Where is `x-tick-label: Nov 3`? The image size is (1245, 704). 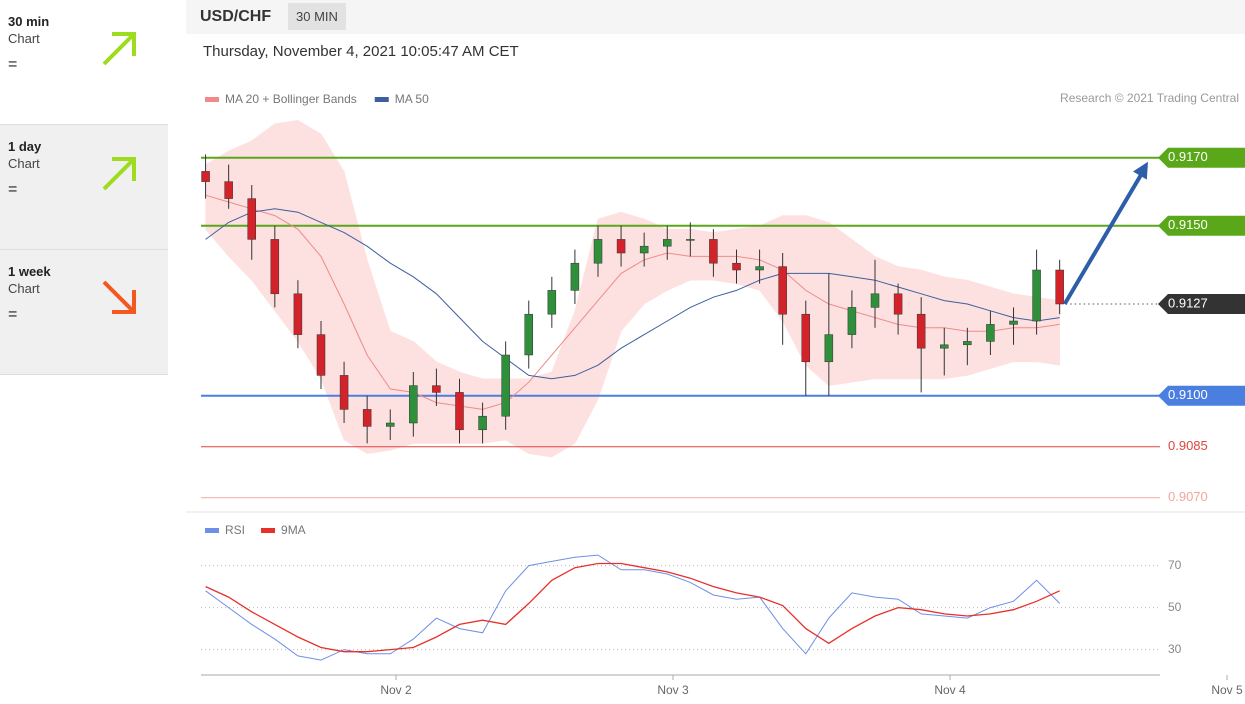
x-tick-label: Nov 3 is located at coordinates (673, 690).